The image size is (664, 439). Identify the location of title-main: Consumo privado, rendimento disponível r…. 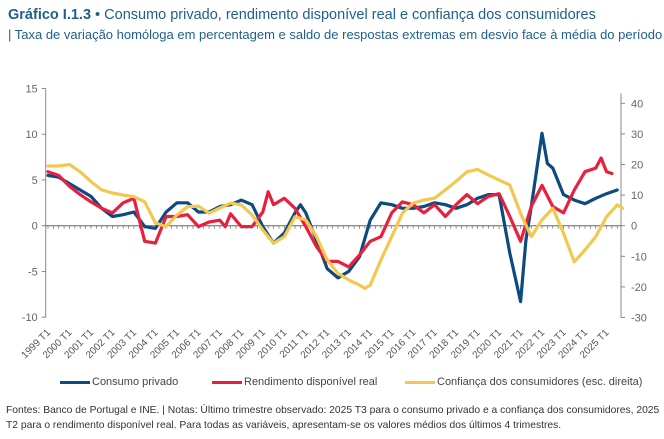
(350, 15).